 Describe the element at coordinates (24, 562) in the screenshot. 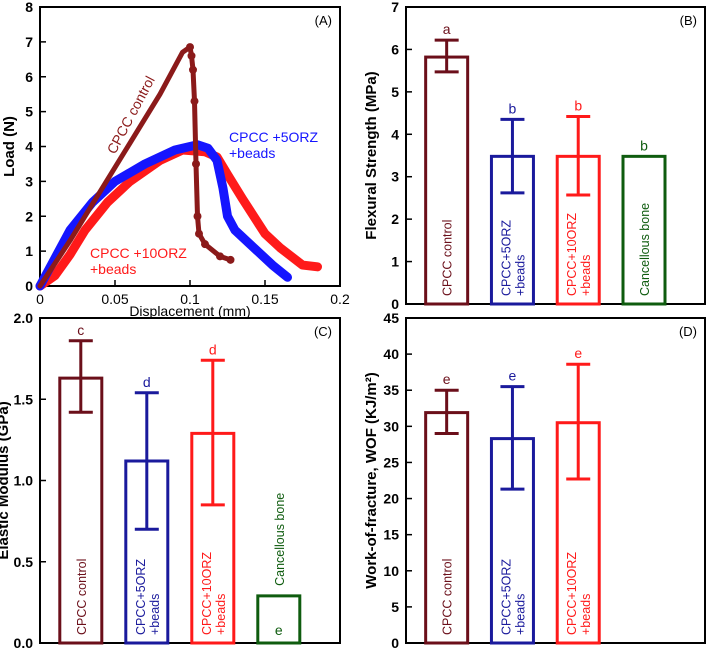

I see `y-tick-label: 0.5` at that location.